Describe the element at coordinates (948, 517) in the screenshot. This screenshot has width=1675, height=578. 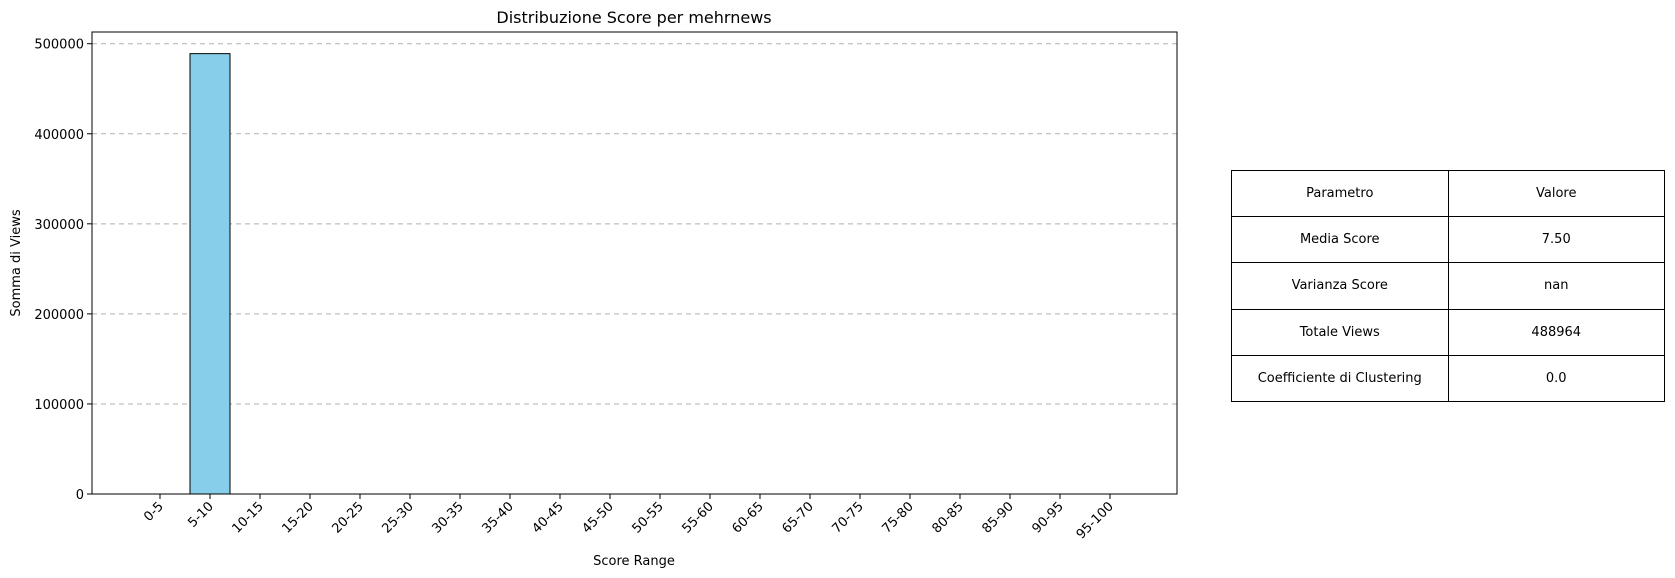
I see `x-tick-label: 80-85` at that location.